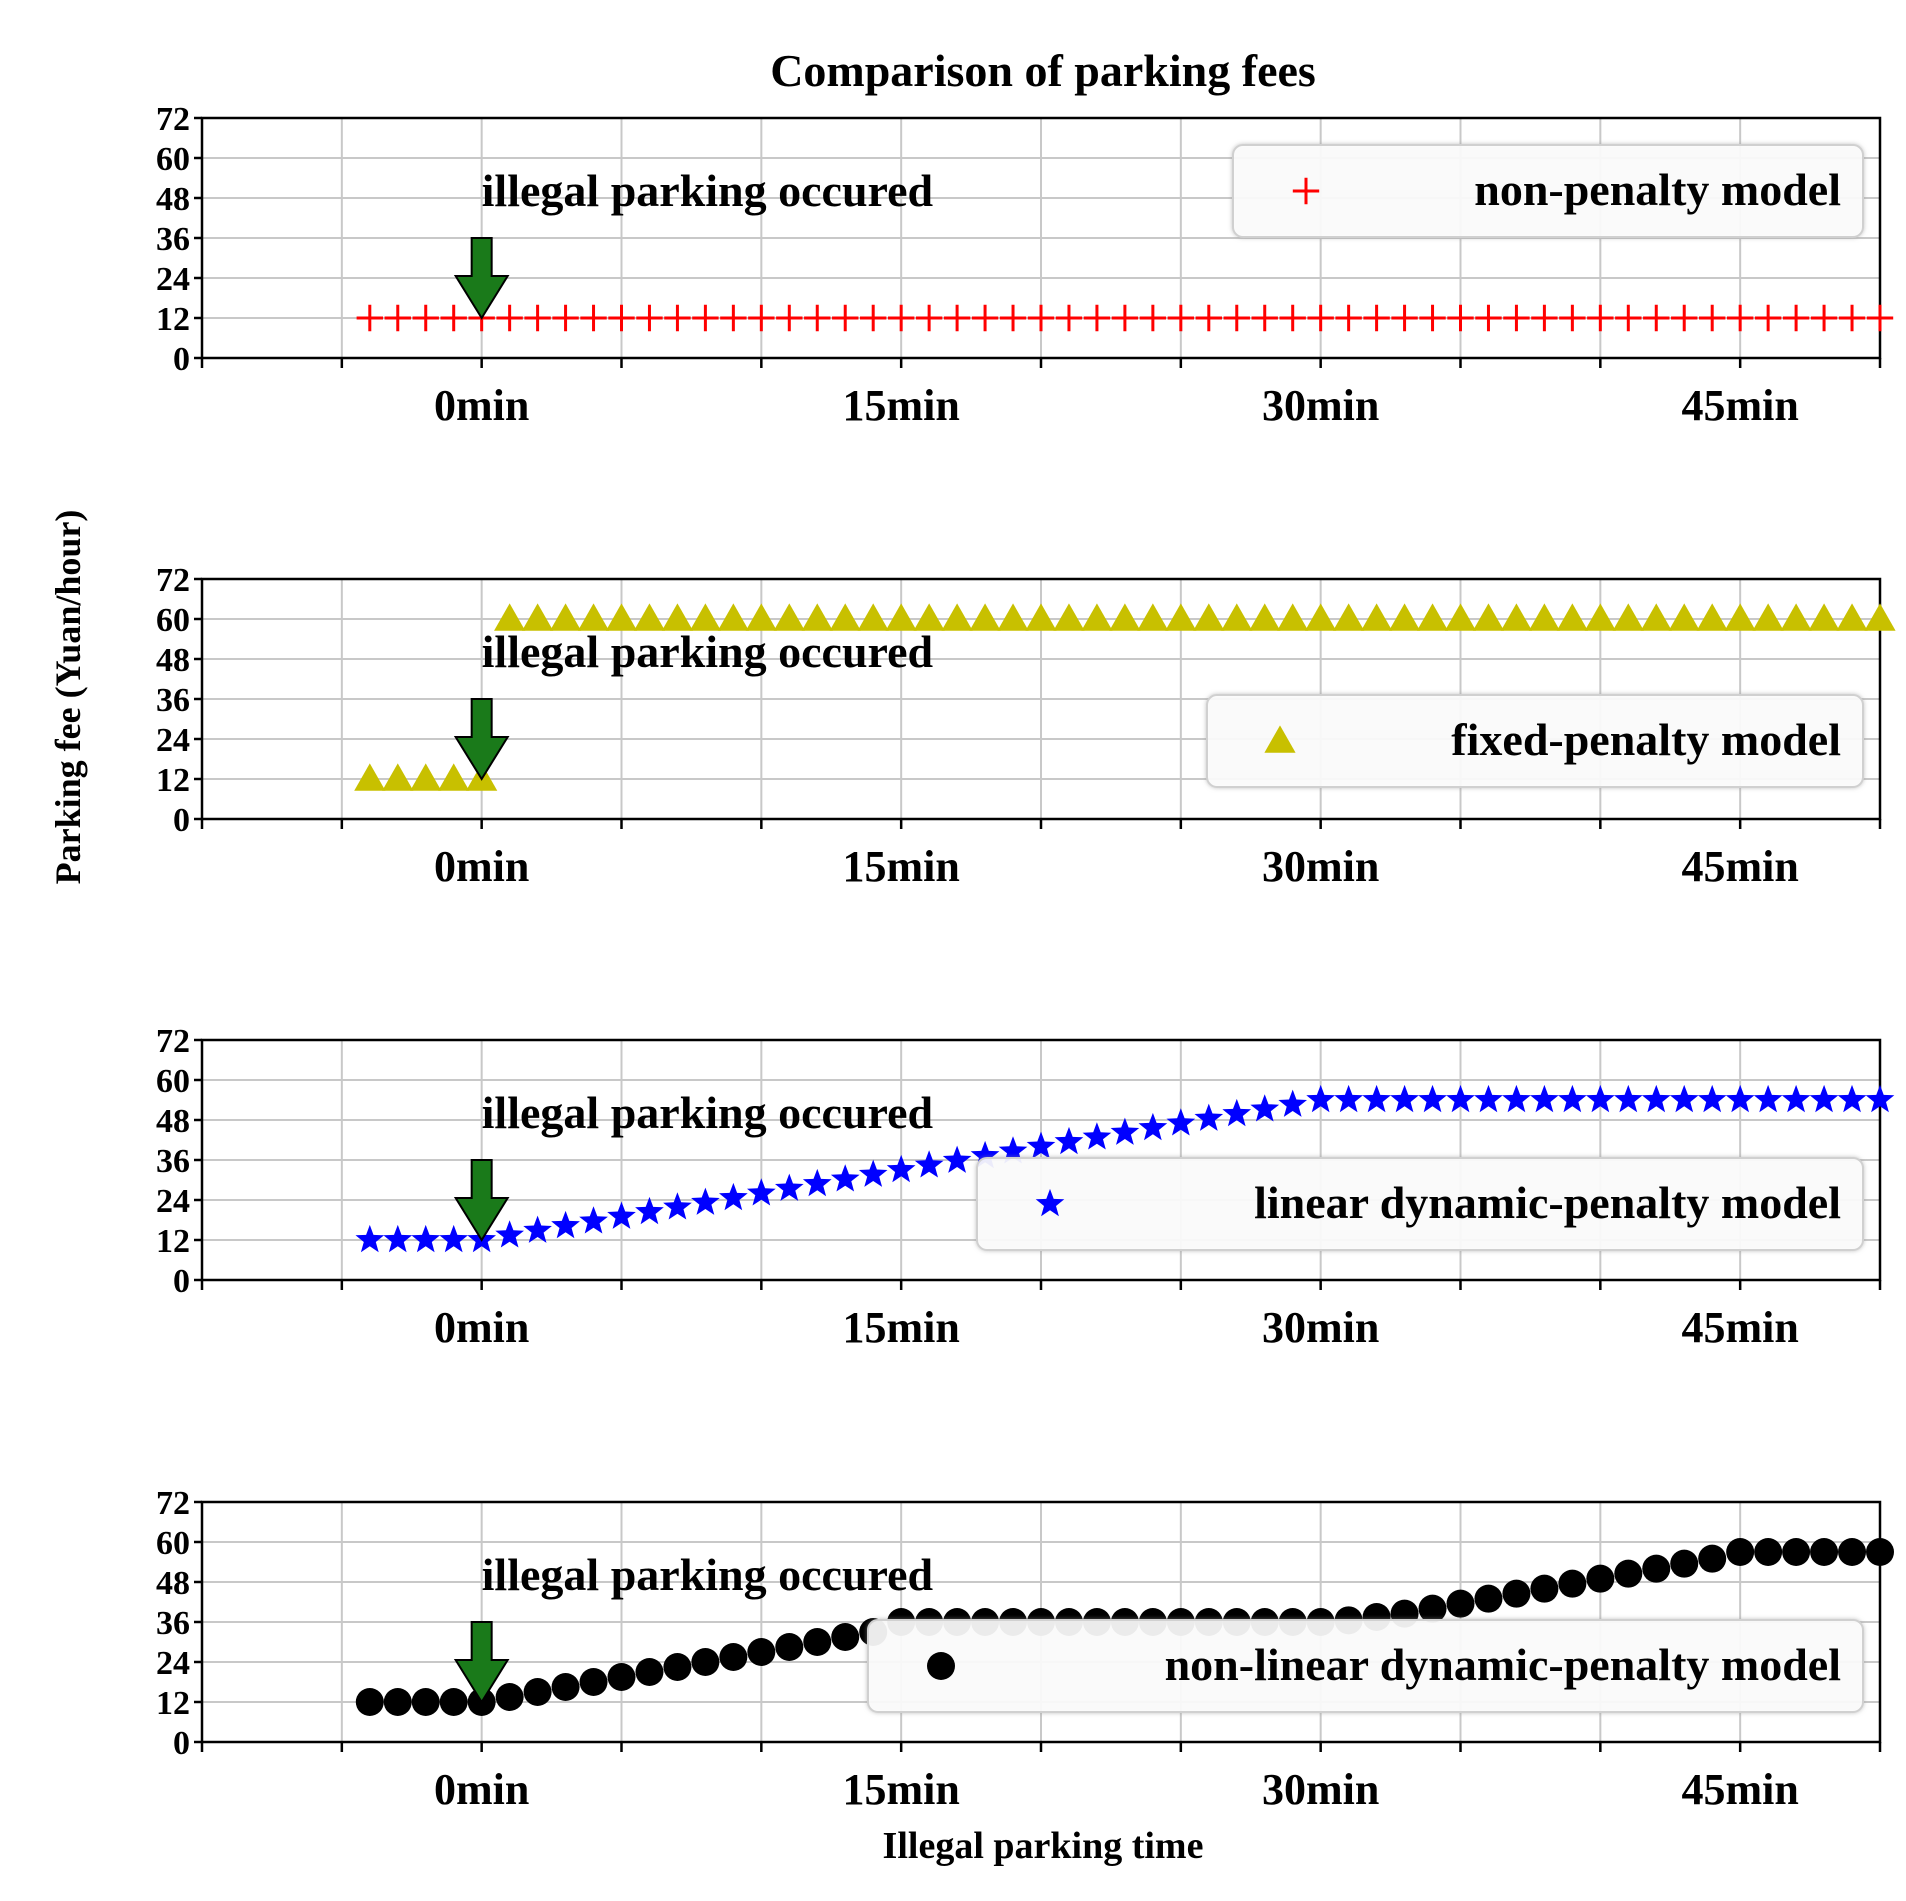 The height and width of the screenshot is (1901, 1906). I want to click on x-tick-label: 30min, so click(1320, 405).